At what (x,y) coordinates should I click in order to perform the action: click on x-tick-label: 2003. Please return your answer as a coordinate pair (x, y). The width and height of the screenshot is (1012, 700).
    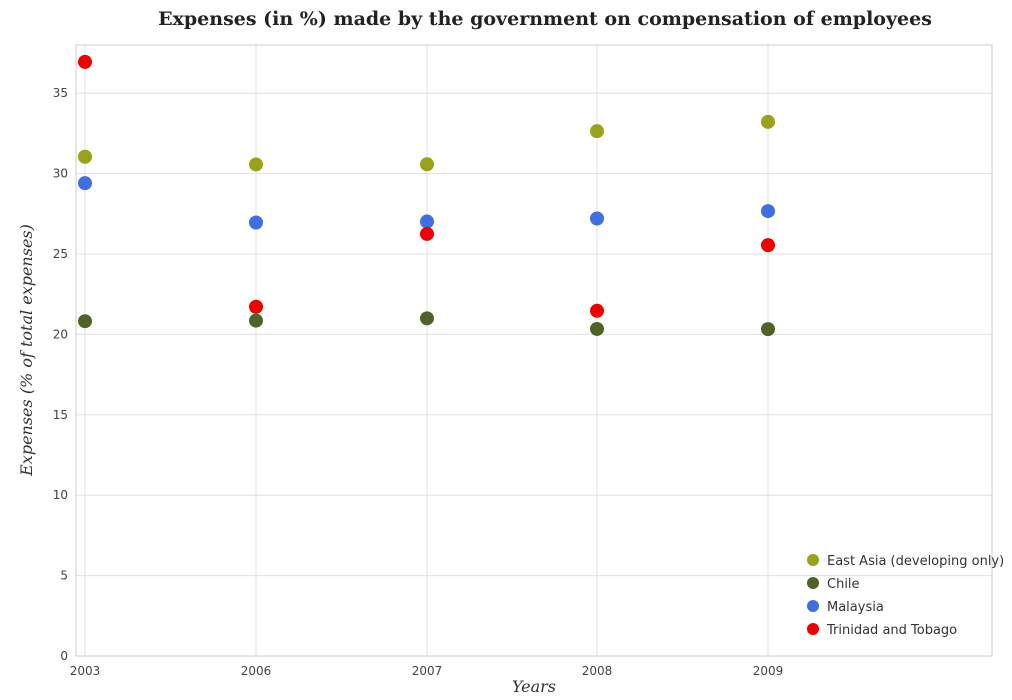
    Looking at the image, I should click on (85, 671).